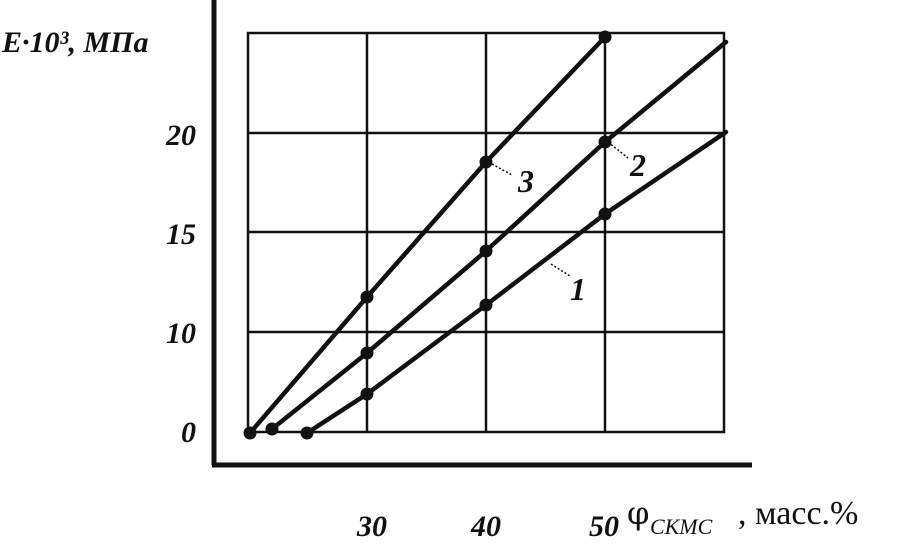  What do you see at coordinates (578, 289) in the screenshot?
I see `curve-label-1: 1` at bounding box center [578, 289].